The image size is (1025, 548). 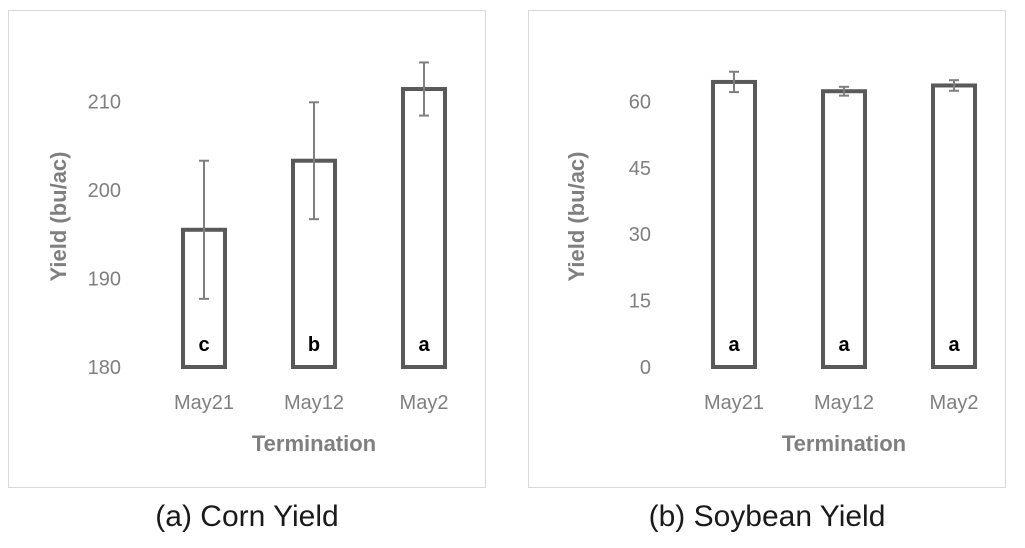 I want to click on soybean-y-tick-label: 60, so click(x=640, y=102).